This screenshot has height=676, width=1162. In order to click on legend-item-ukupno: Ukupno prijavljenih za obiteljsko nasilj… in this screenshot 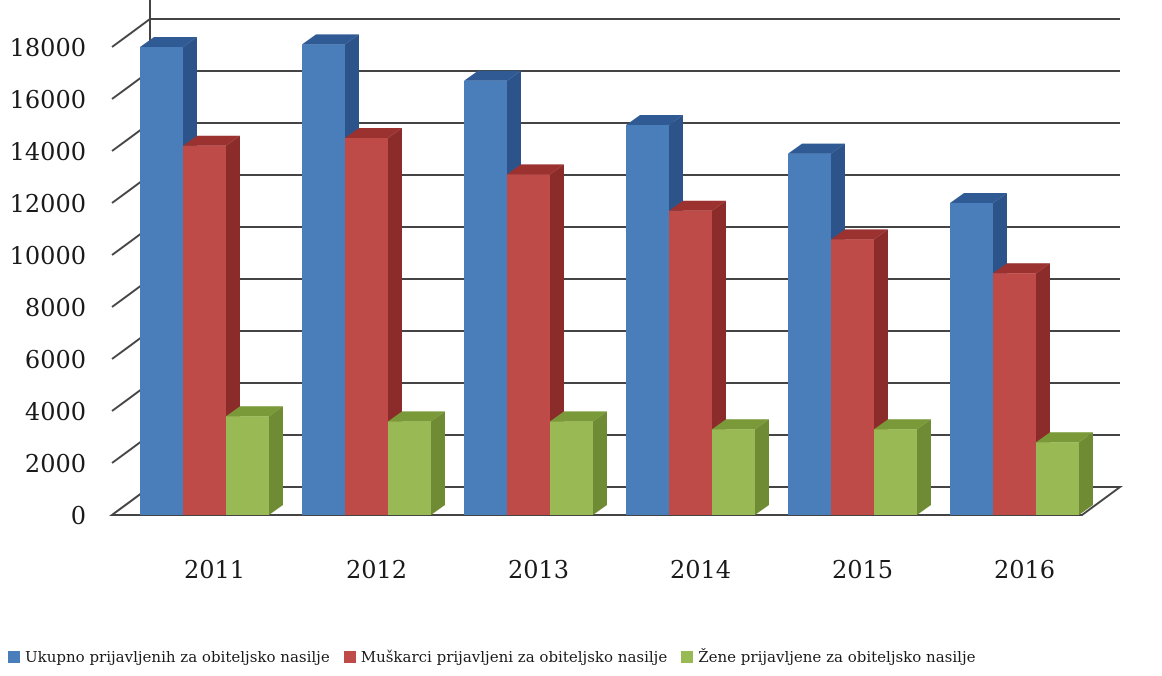, I will do `click(169, 657)`.